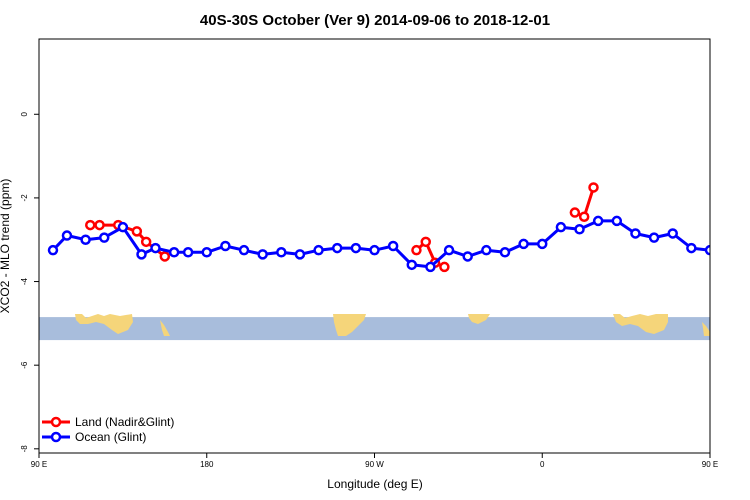 This screenshot has width=750, height=500. What do you see at coordinates (374, 464) in the screenshot?
I see `x-tick-label: 90 W` at bounding box center [374, 464].